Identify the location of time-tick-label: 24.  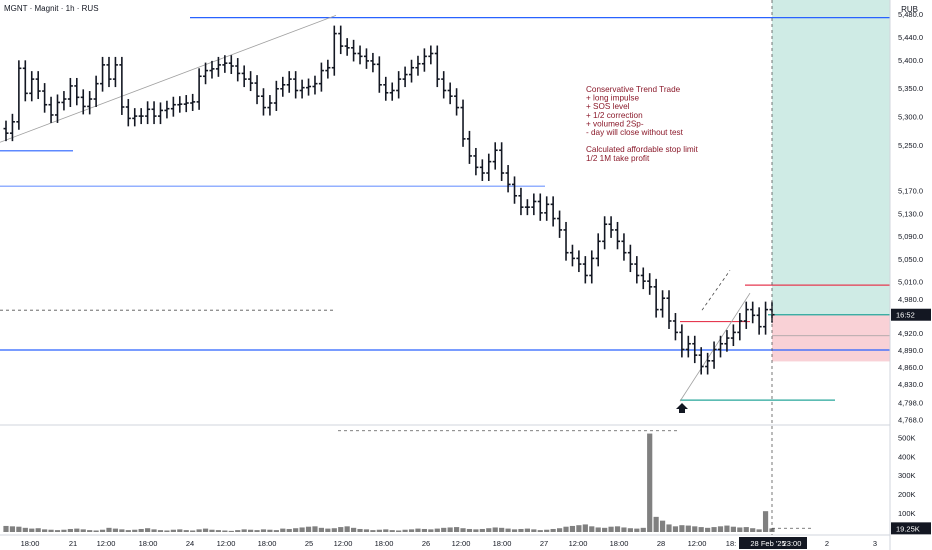
(190, 543).